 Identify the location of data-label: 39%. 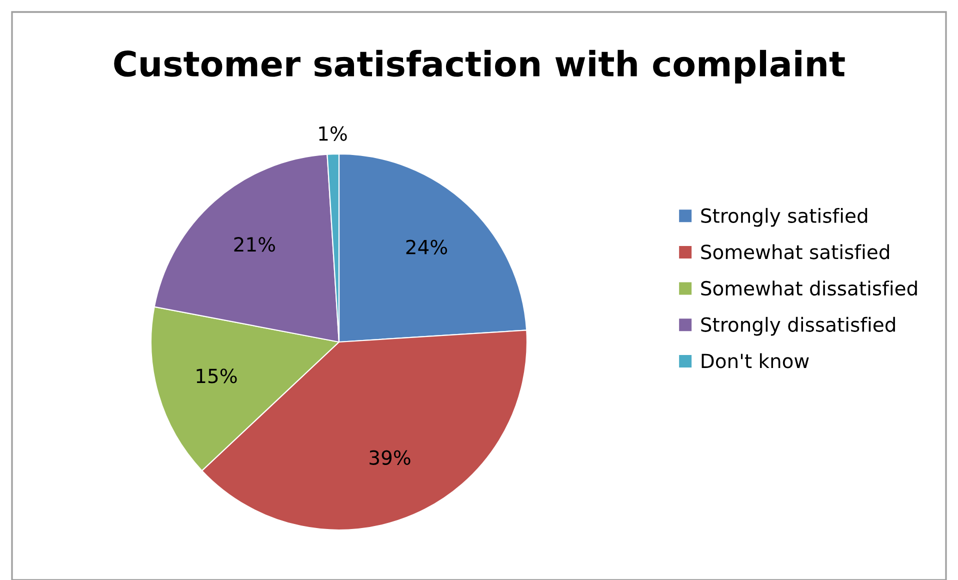
(390, 457).